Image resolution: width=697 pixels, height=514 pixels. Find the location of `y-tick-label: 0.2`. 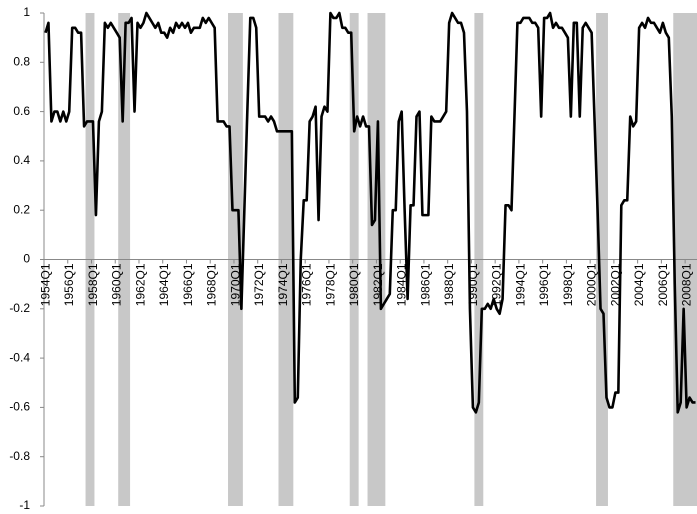

y-tick-label: 0.2 is located at coordinates (21, 209).